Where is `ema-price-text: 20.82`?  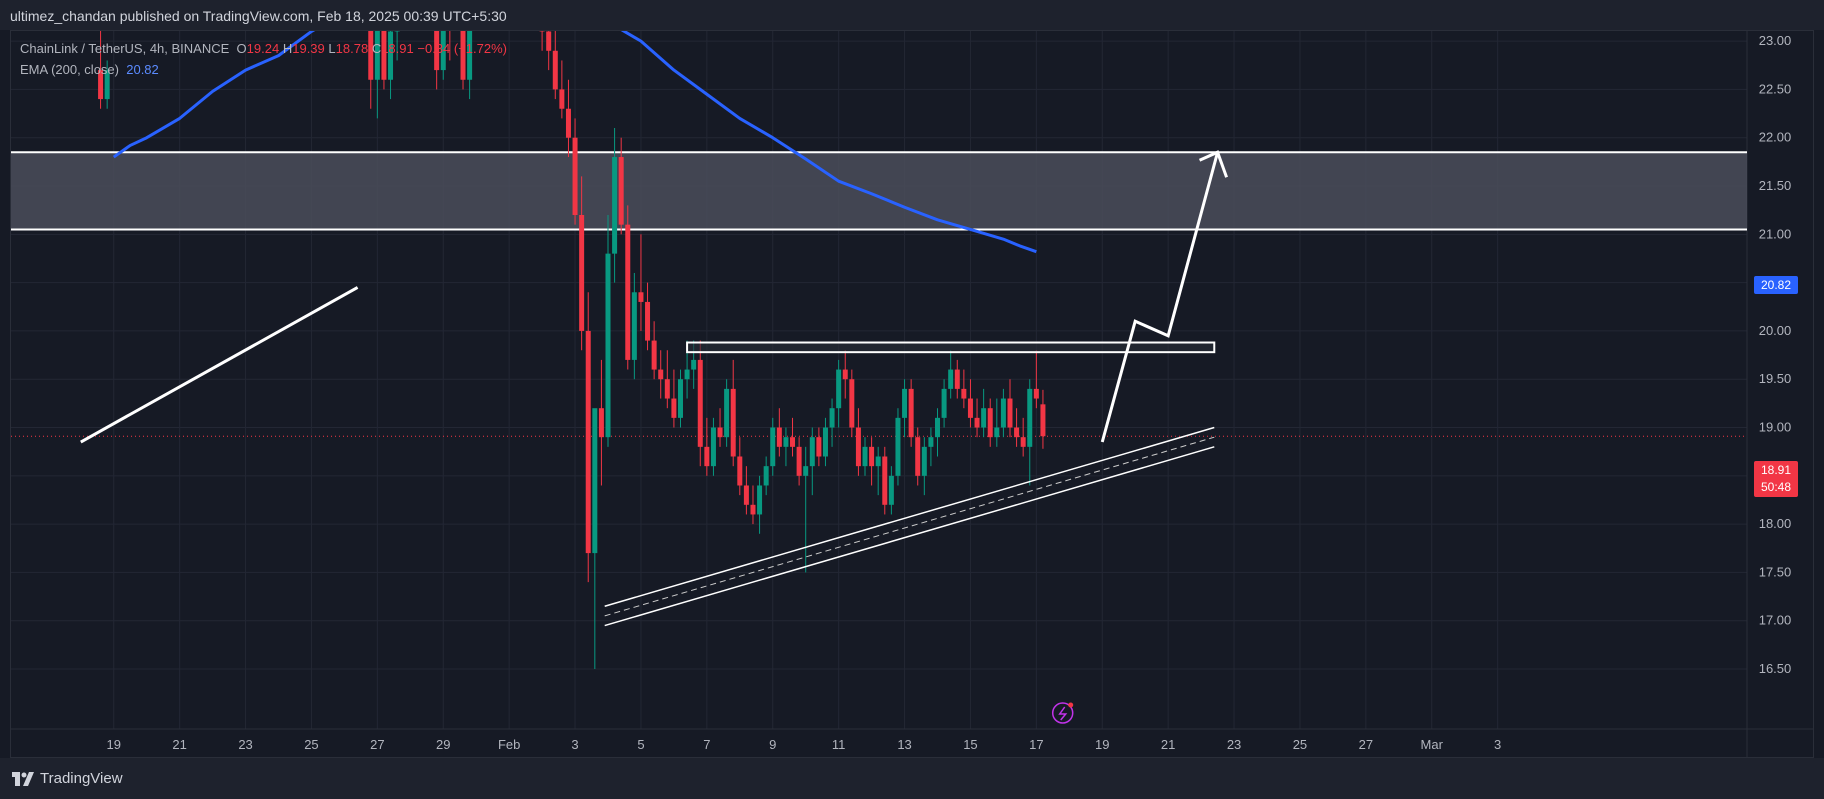
ema-price-text: 20.82 is located at coordinates (1776, 285).